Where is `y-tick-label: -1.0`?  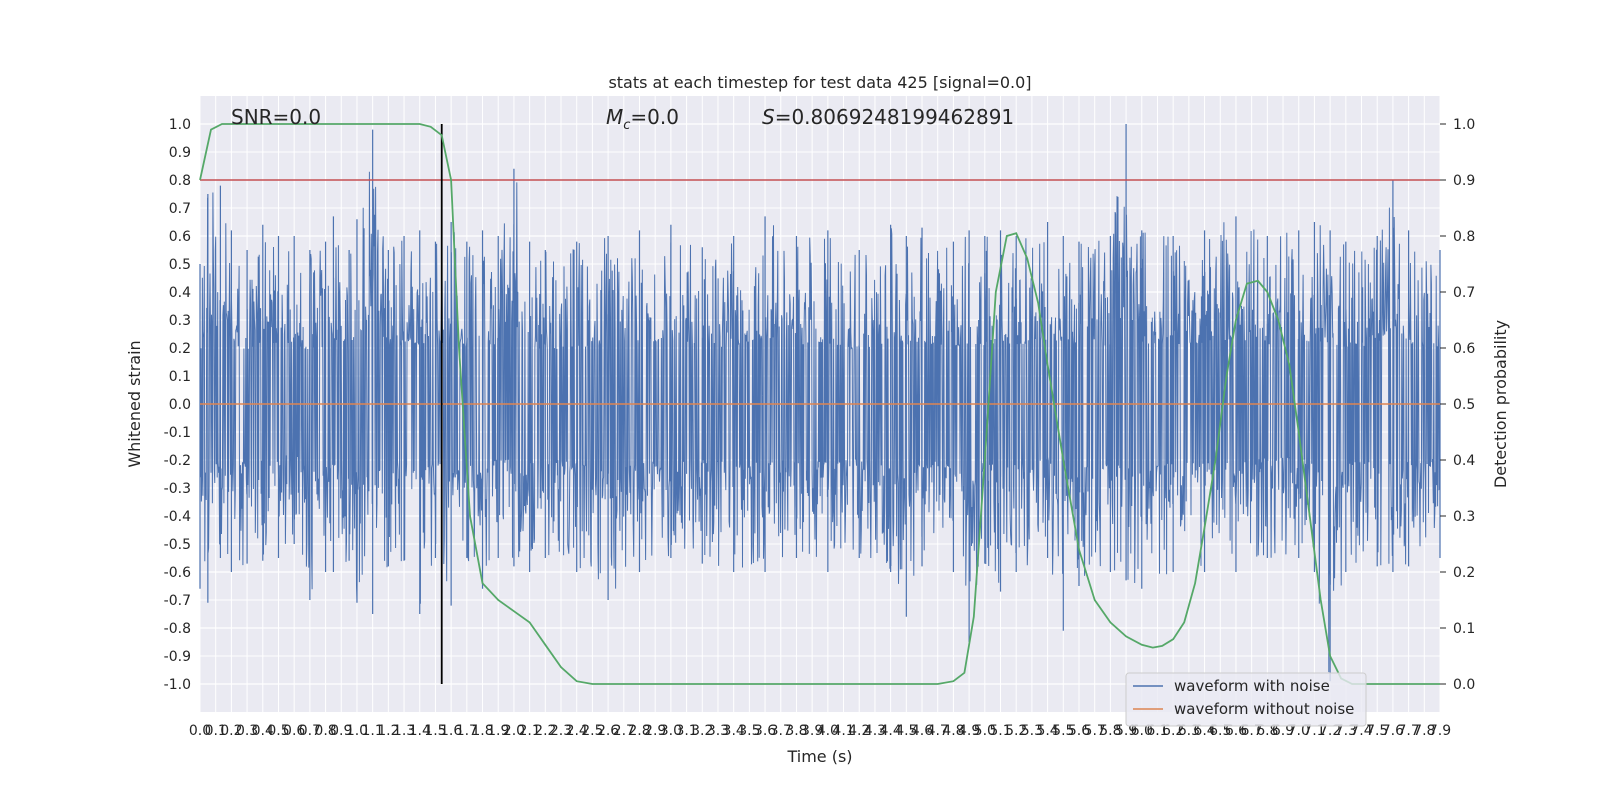 y-tick-label: -1.0 is located at coordinates (177, 685).